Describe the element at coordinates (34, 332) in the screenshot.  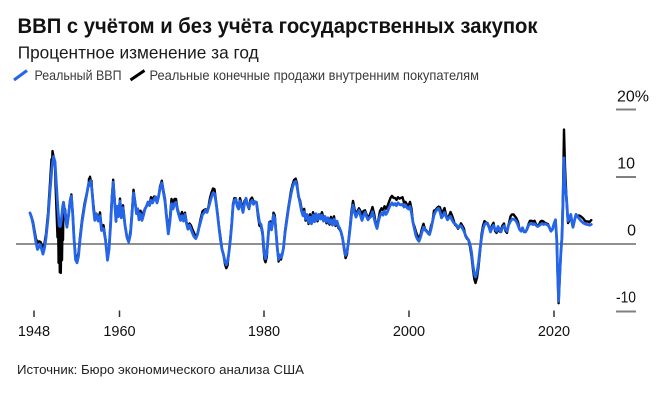
I see `svg-text: 1948` at that location.